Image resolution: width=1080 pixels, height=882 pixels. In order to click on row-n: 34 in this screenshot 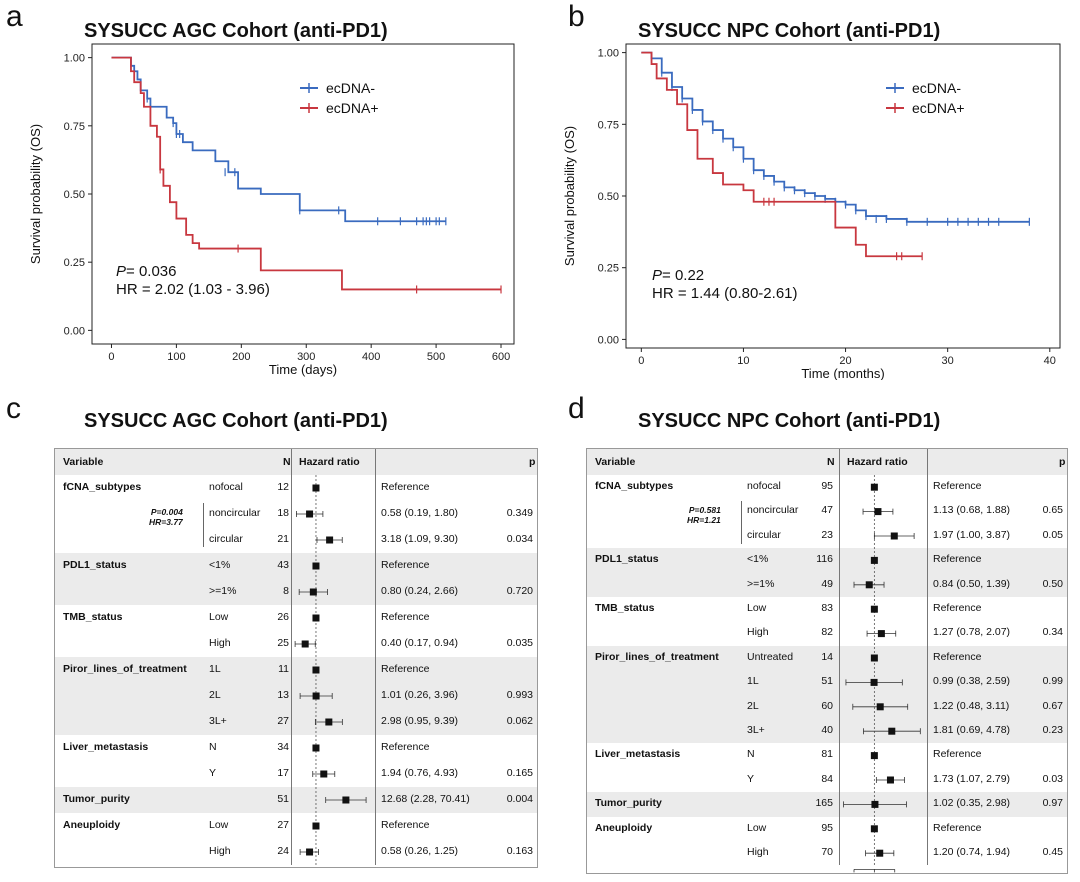, I will do `click(283, 747)`.